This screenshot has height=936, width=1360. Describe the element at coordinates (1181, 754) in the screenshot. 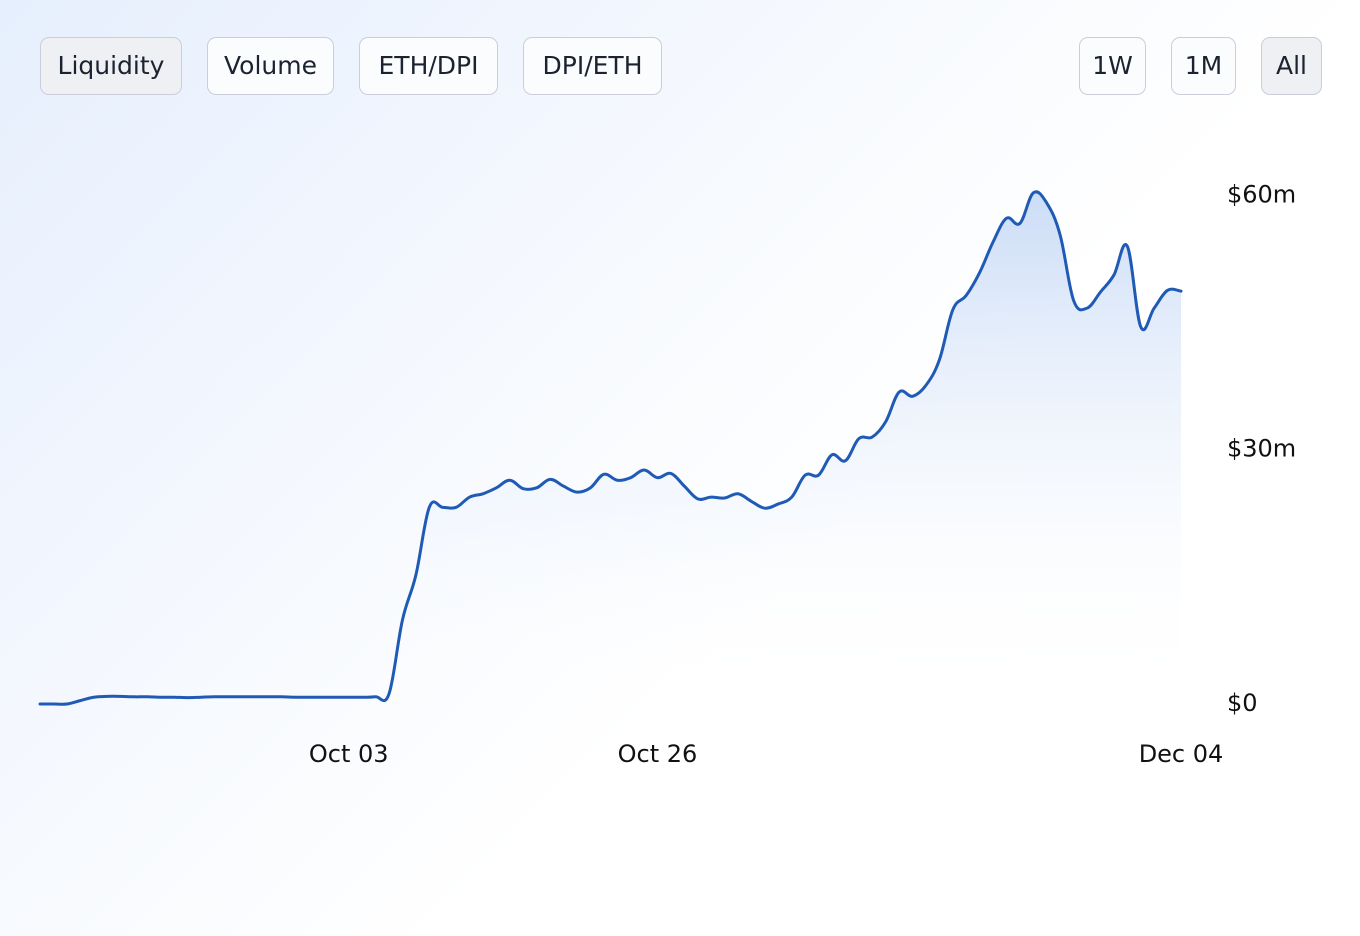

I see `x-tick-label: Dec 04` at that location.